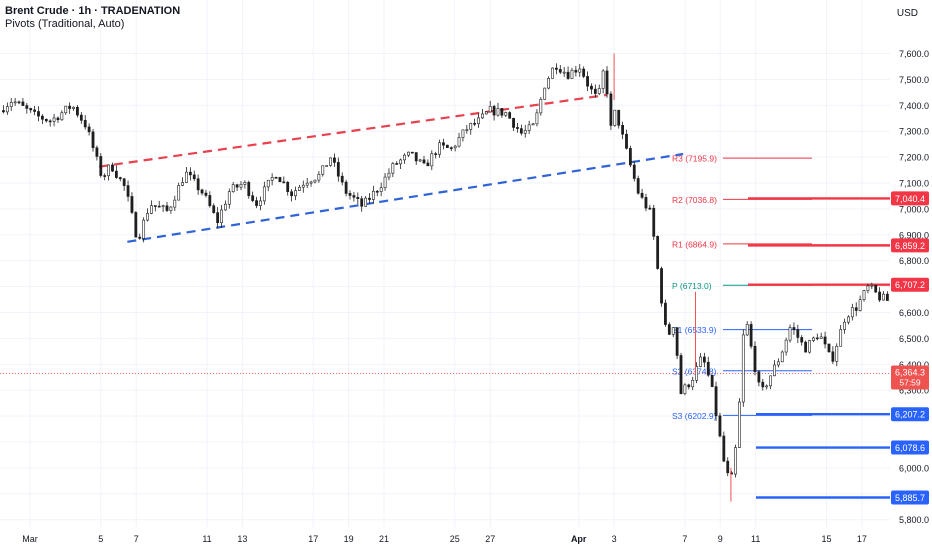 The height and width of the screenshot is (550, 932). I want to click on current-price-bg, so click(910, 377).